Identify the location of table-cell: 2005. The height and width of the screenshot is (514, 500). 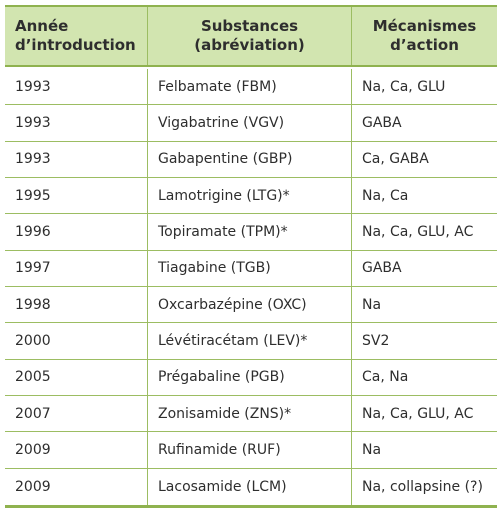
(76, 377).